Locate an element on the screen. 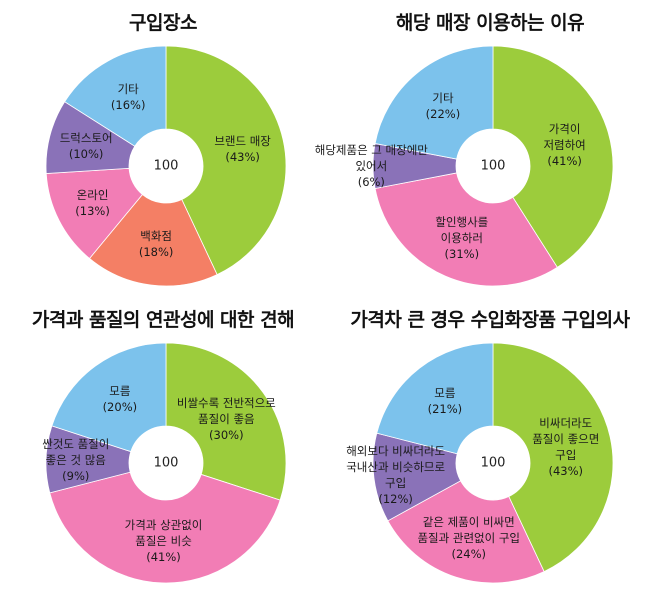 The width and height of the screenshot is (653, 593). slice-label-text: 이용하러 is located at coordinates (461, 238).